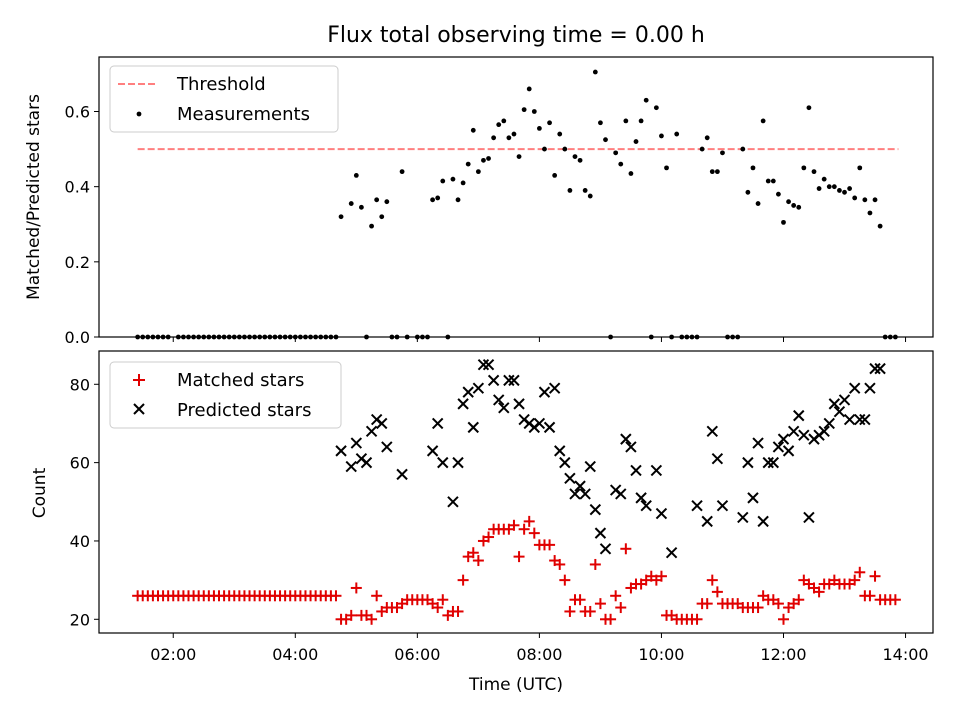 The width and height of the screenshot is (960, 720). Describe the element at coordinates (905, 654) in the screenshot. I see `x-tick-label: 14:00` at that location.